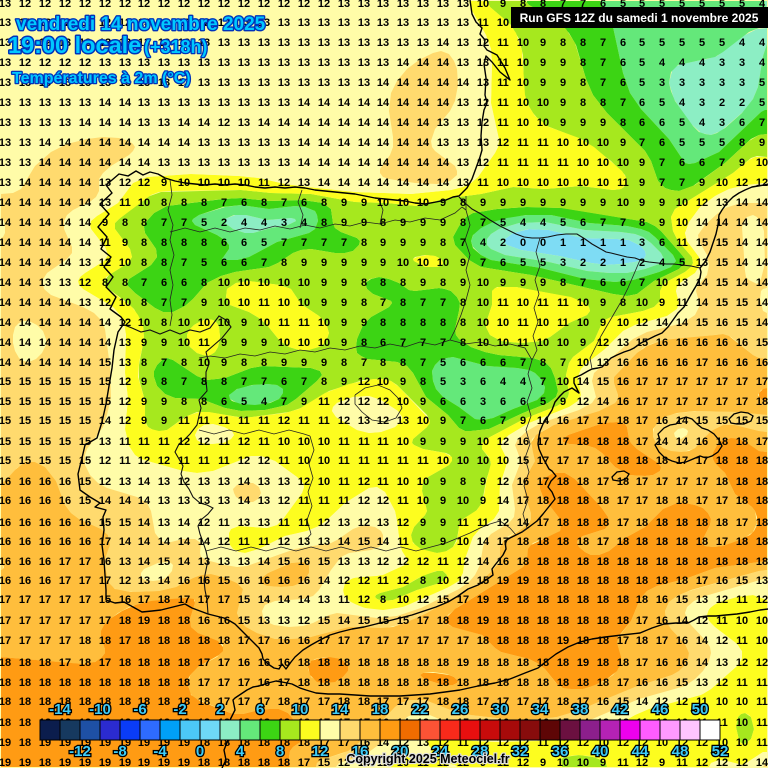 Image resolution: width=768 pixels, height=773 pixels. Describe the element at coordinates (520, 751) in the screenshot. I see `svg-text: 32` at that location.